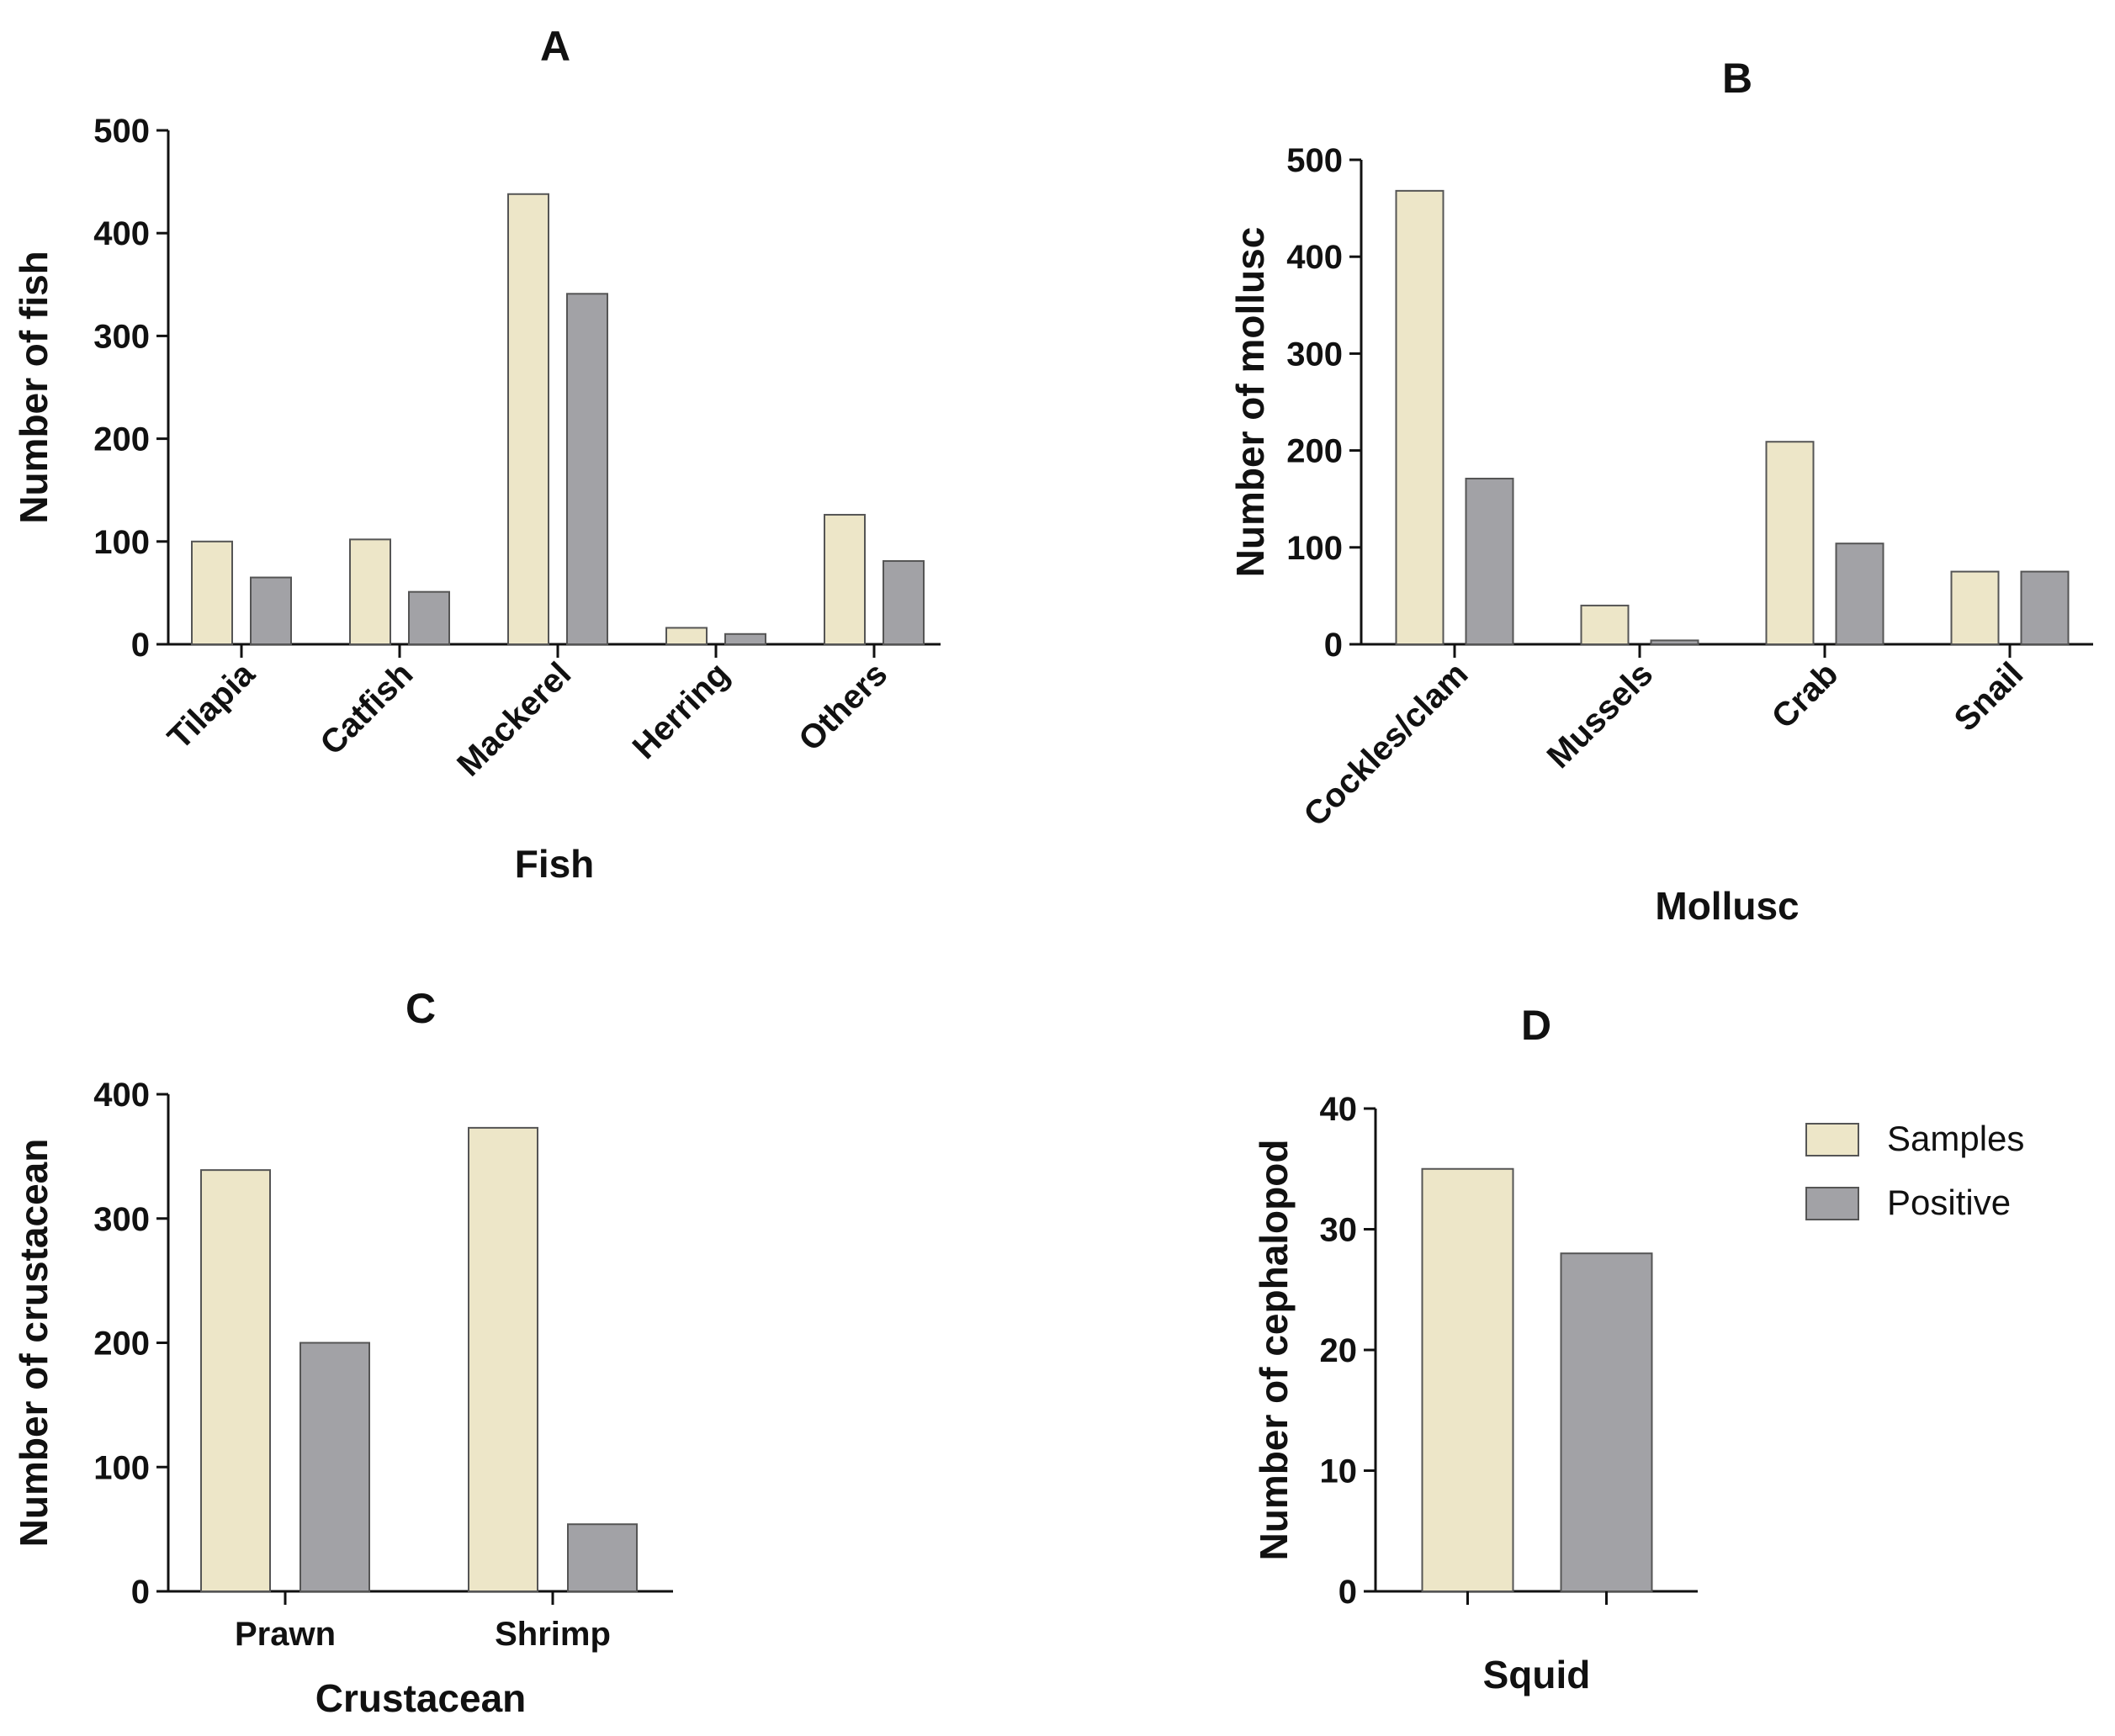 This screenshot has height=1736, width=2115. I want to click on panel-d-bar-positive: Positive: 28, so click(1606, 1422).